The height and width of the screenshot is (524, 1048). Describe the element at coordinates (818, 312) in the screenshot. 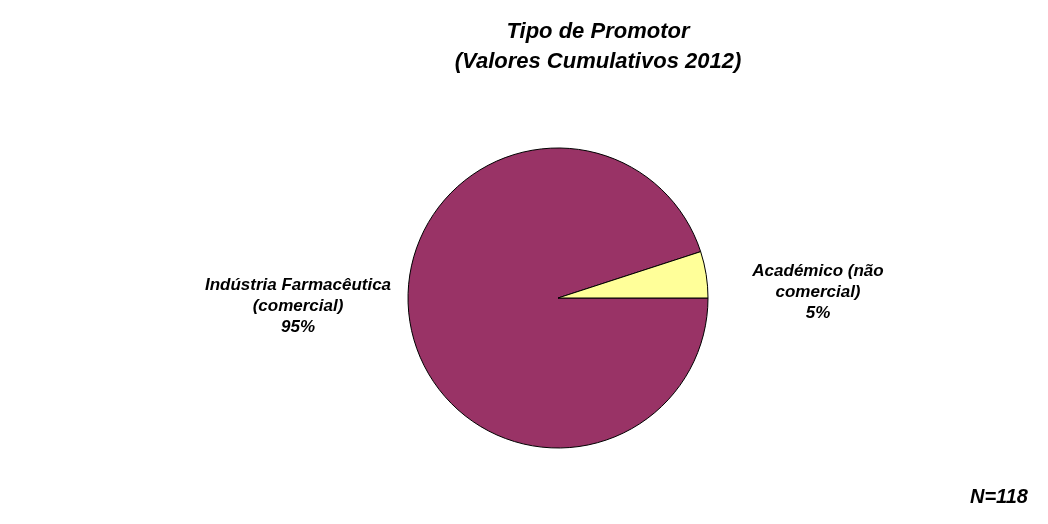

I see `data-label: 5%` at that location.